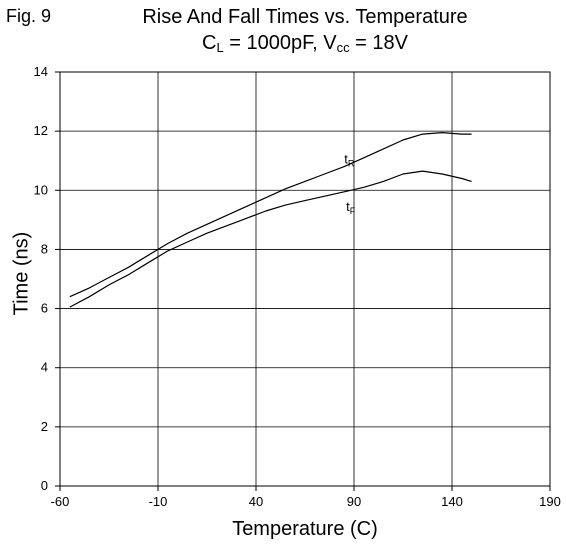  What do you see at coordinates (350, 184) in the screenshot?
I see `series-labels: tR tF` at bounding box center [350, 184].